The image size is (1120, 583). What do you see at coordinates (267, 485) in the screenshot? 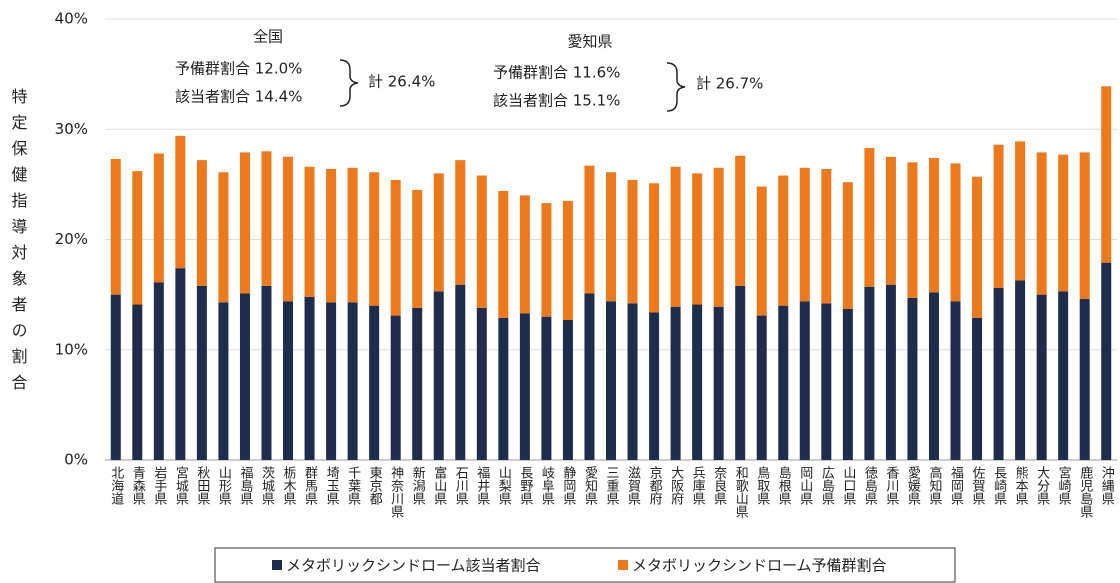
I see `x-tick-label: 茨城県` at bounding box center [267, 485].